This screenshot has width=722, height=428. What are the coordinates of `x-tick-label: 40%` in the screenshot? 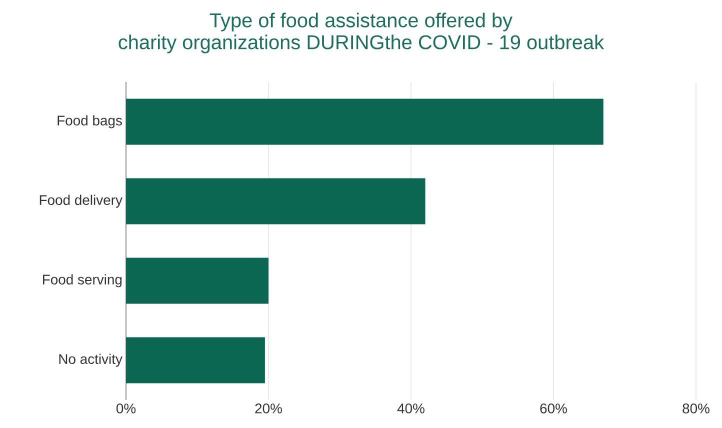 It's located at (410, 409).